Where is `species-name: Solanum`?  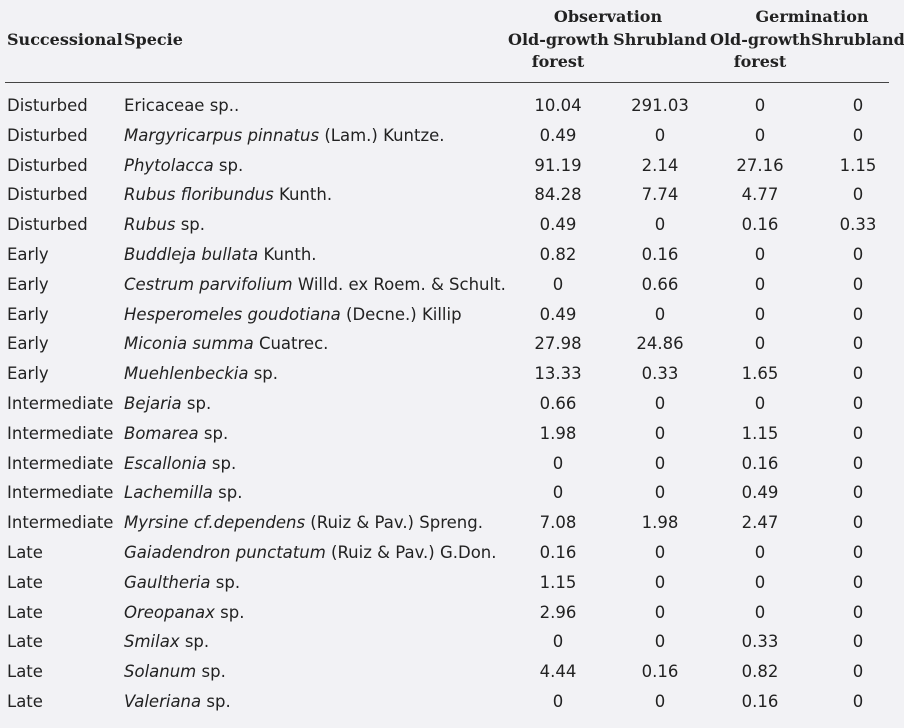 species-name: Solanum is located at coordinates (160, 672).